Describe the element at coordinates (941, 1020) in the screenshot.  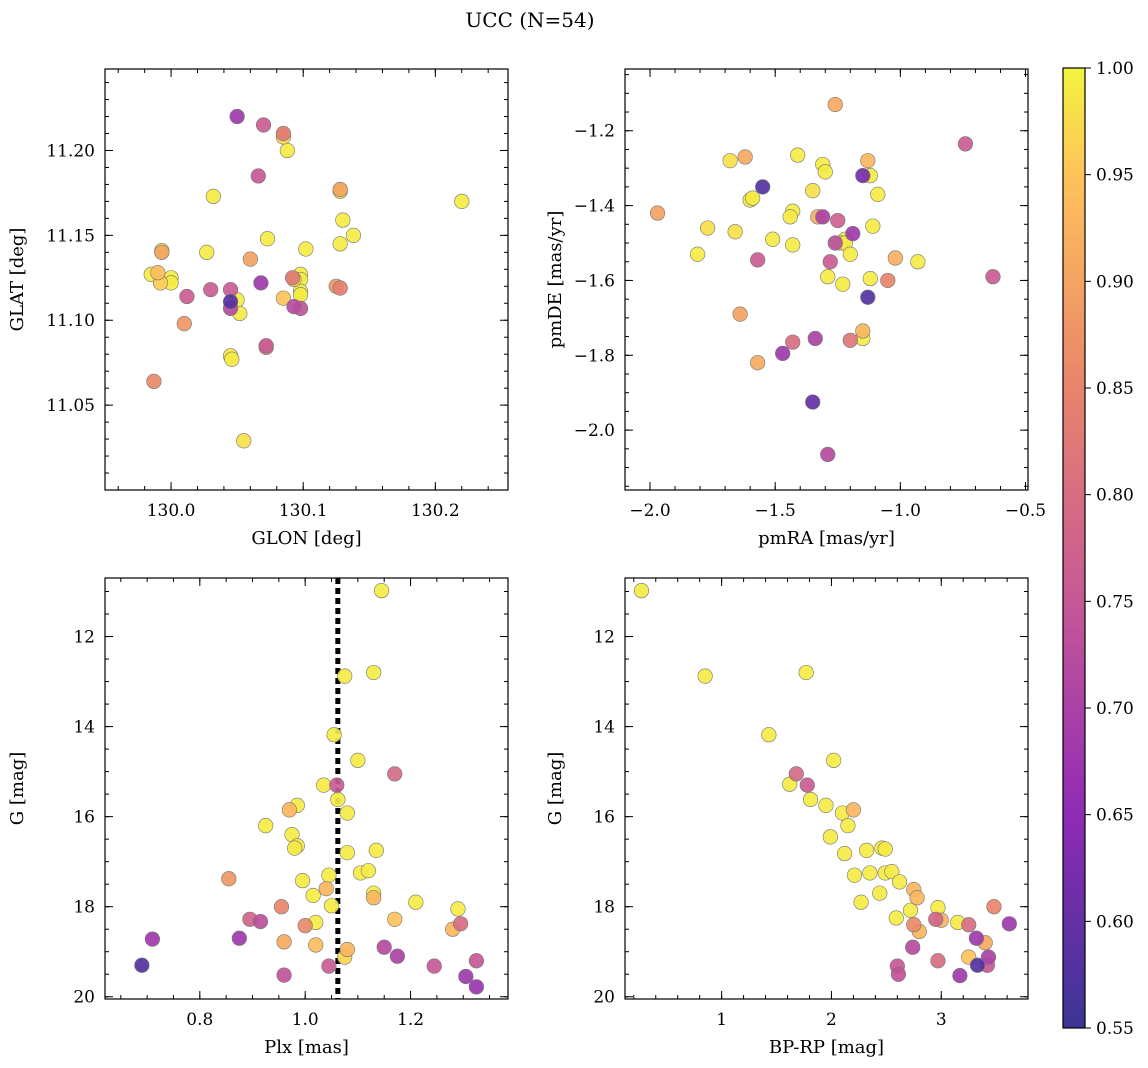
I see `x-tick-label: 3` at that location.